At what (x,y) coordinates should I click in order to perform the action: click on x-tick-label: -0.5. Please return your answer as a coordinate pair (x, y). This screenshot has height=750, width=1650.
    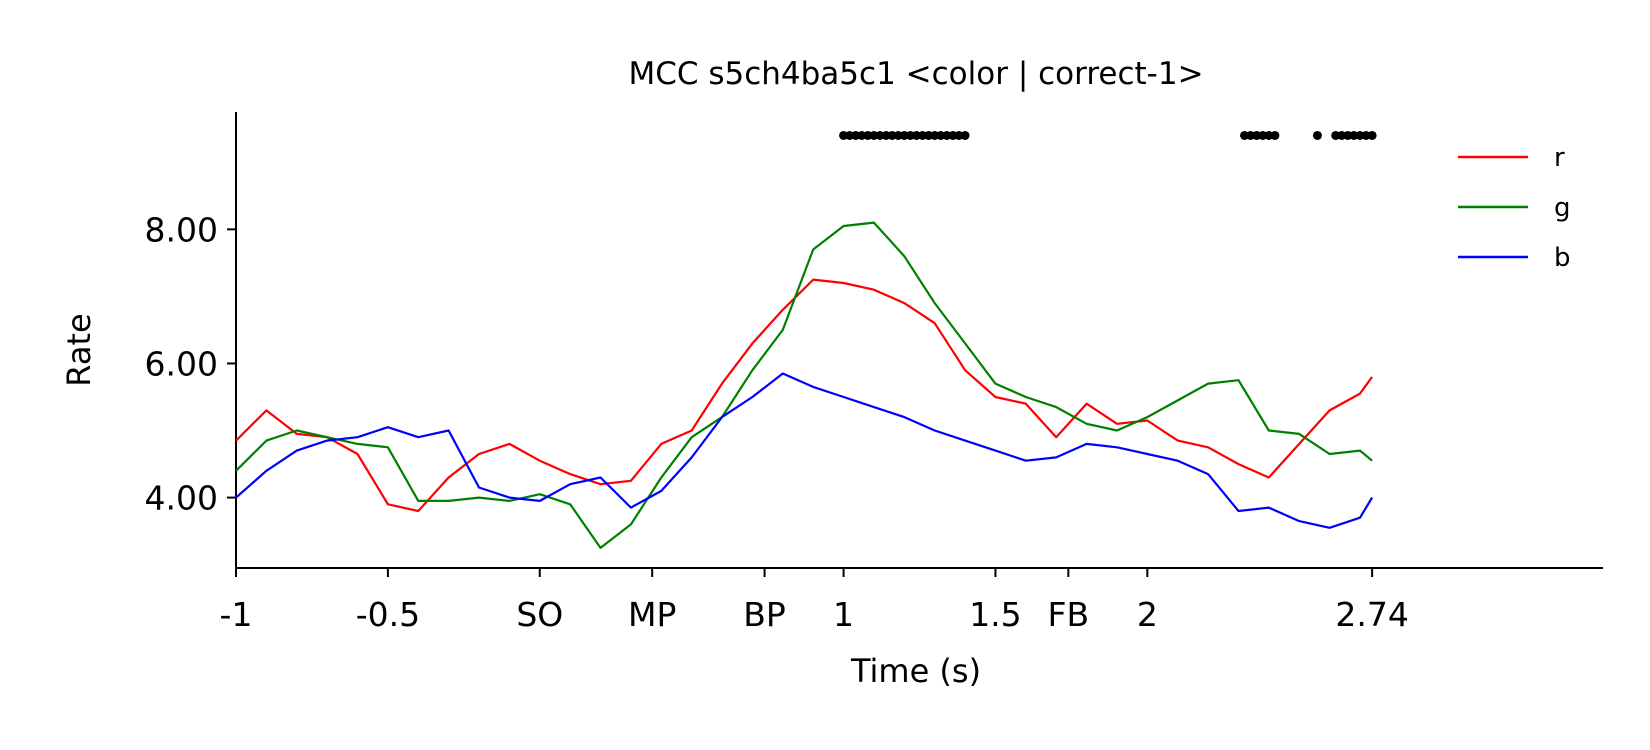
    Looking at the image, I should click on (388, 614).